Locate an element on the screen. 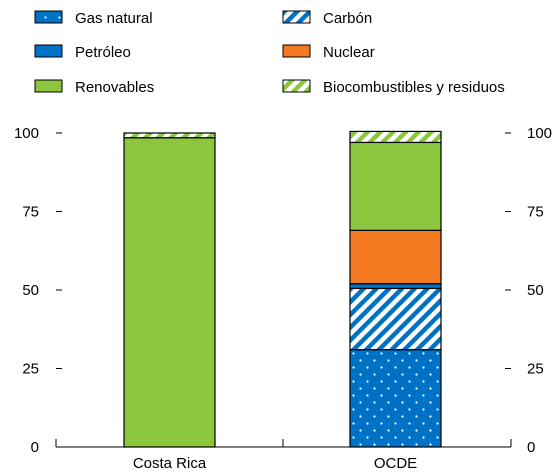 The width and height of the screenshot is (560, 472). y-tick-label-right: 0 is located at coordinates (531, 447).